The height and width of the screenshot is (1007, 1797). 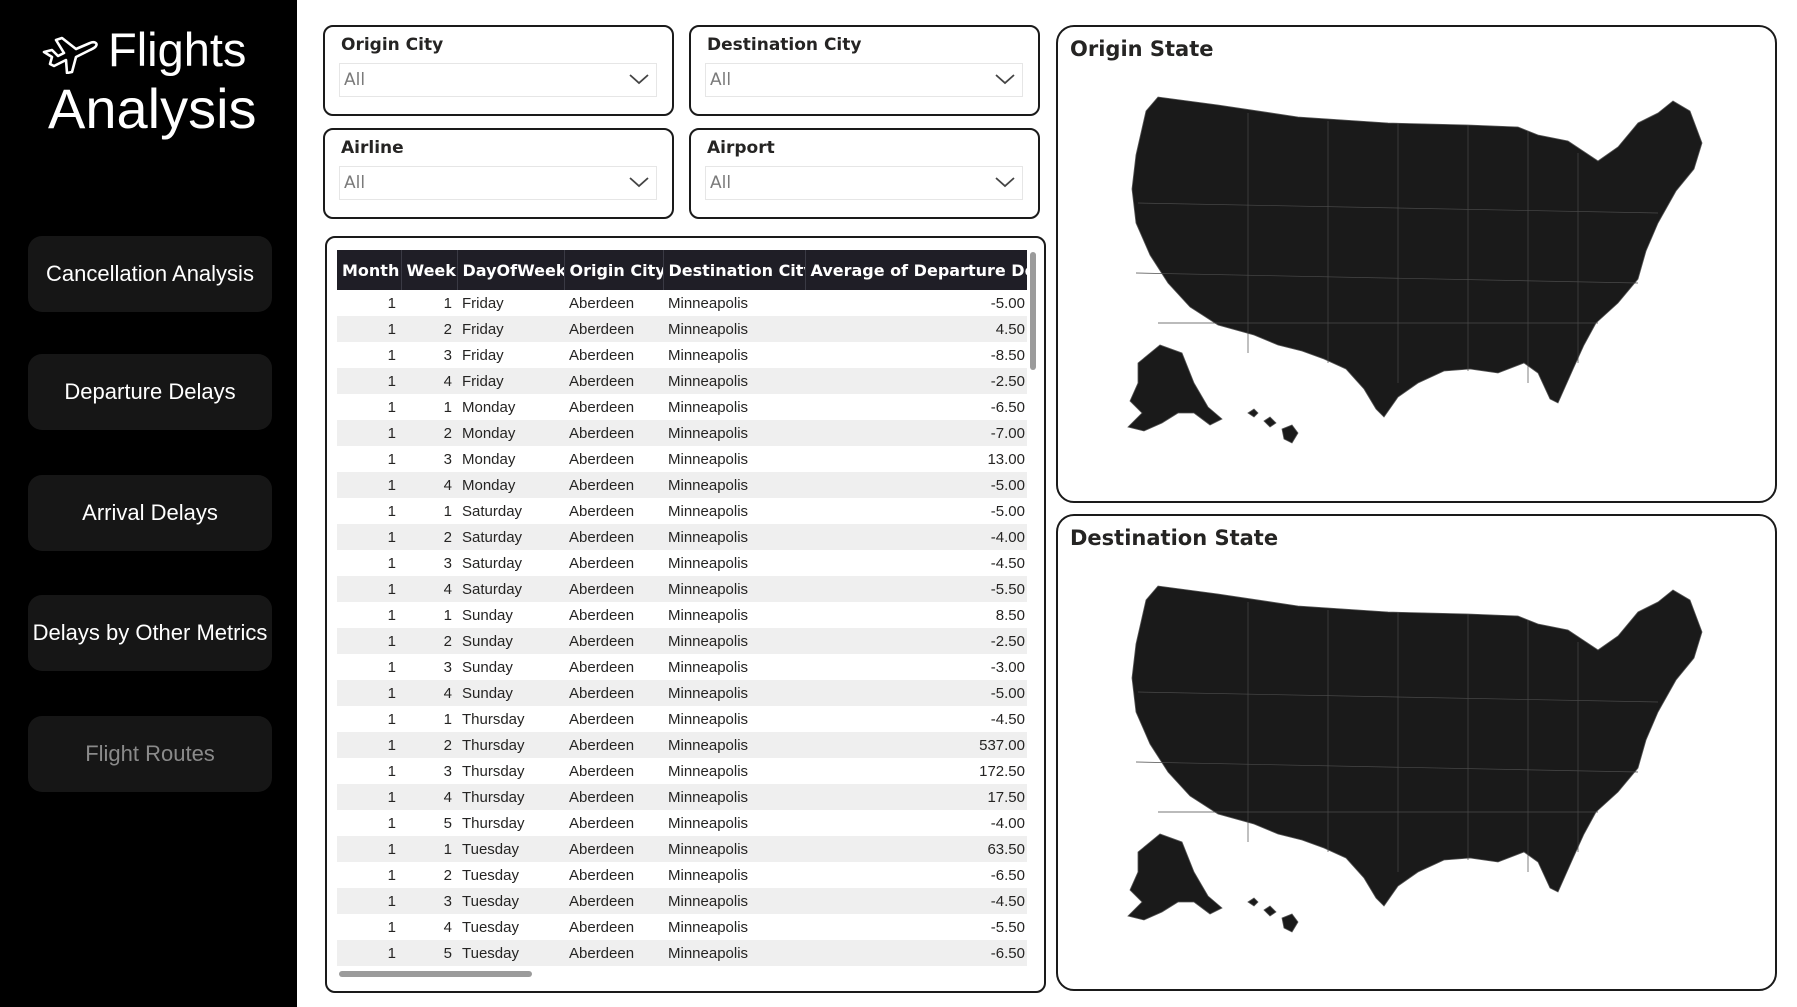 I want to click on column-header: DayOfWeek, so click(x=511, y=270).